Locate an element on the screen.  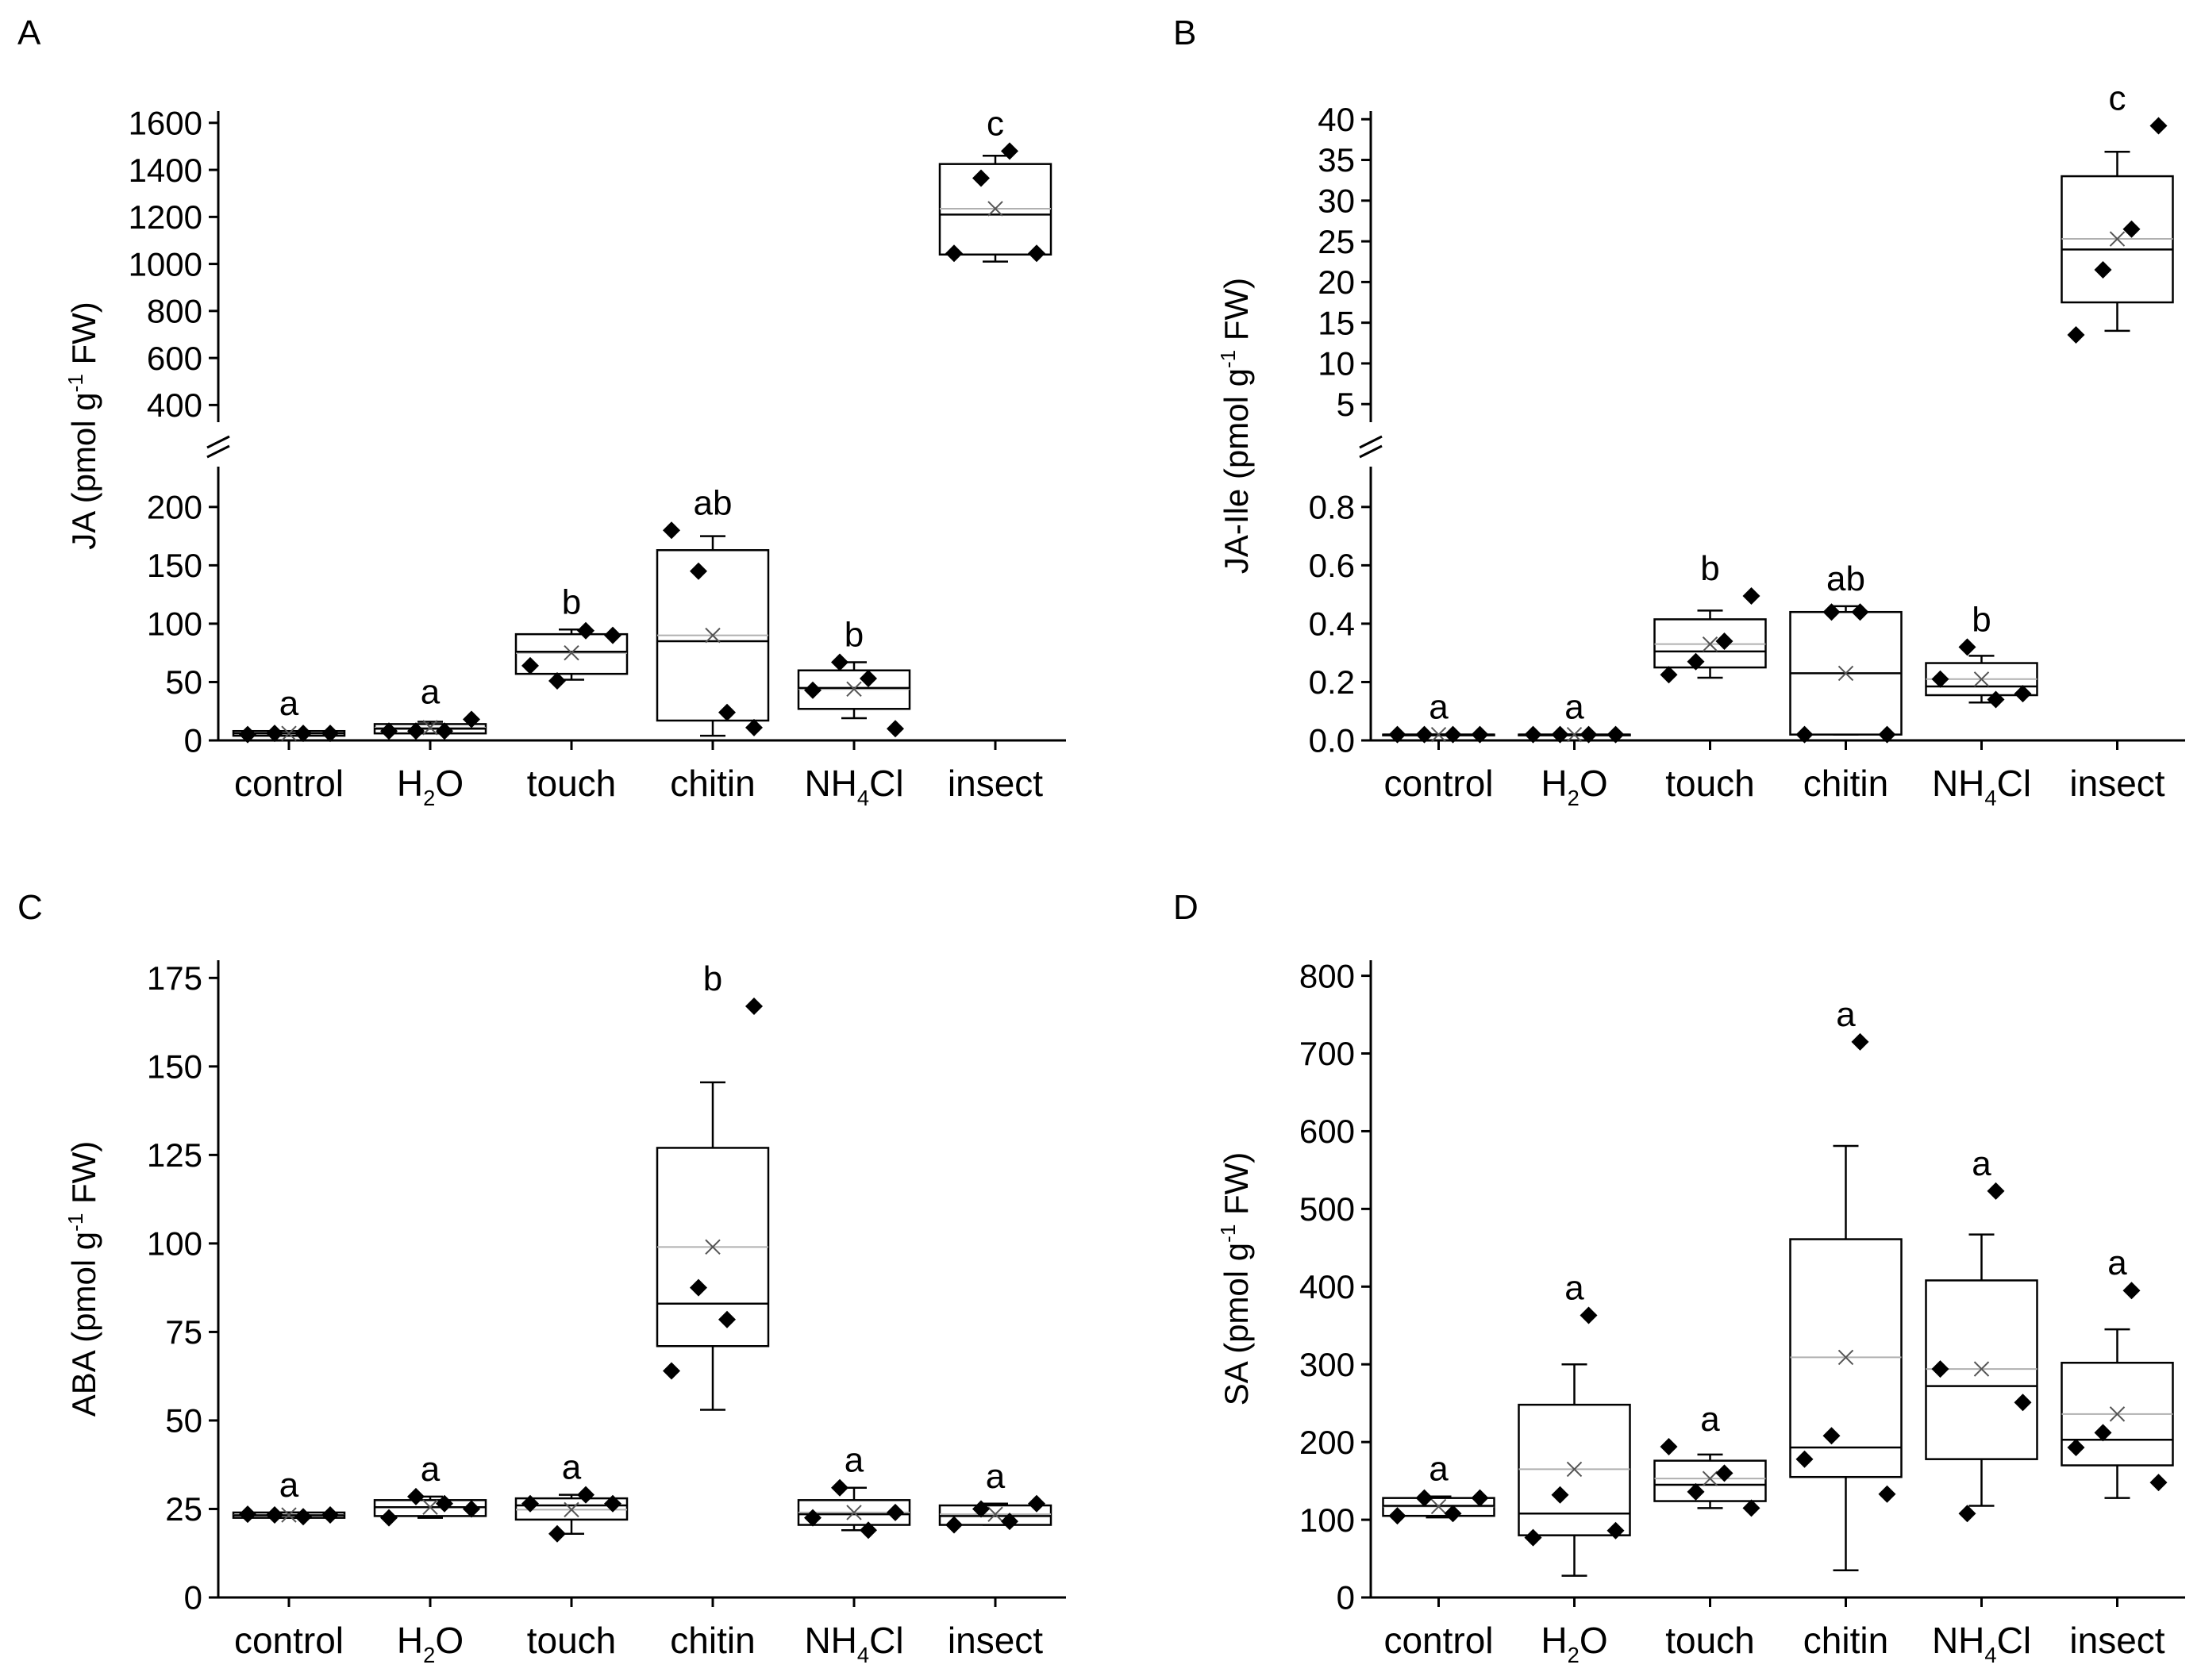
category-label: touch is located at coordinates (1710, 1640).